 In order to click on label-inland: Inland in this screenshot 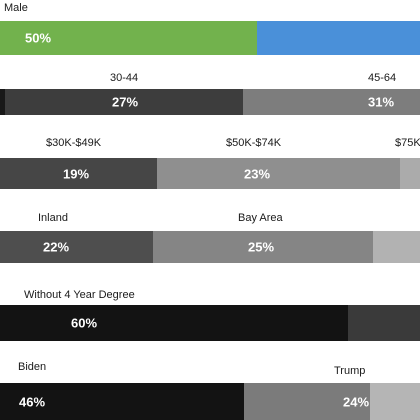, I will do `click(53, 218)`.